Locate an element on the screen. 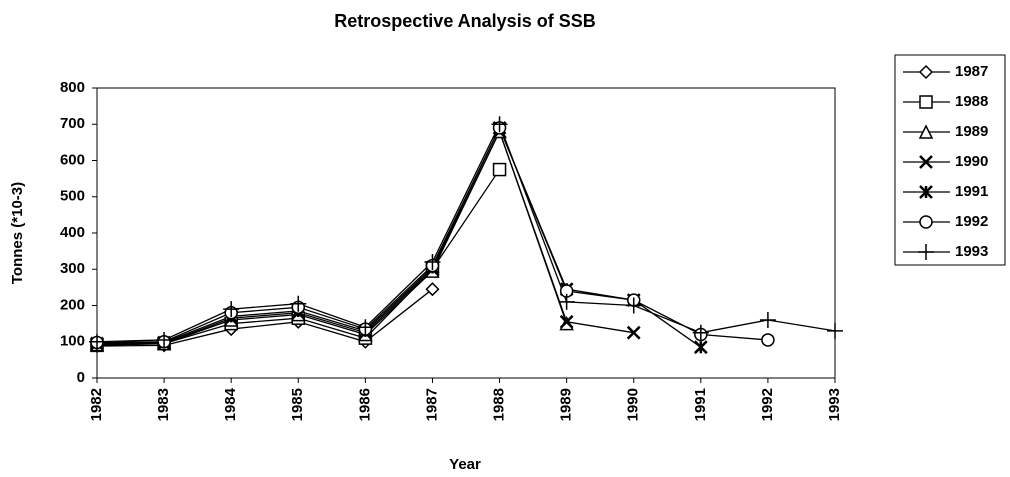  y-tick-label: 300 is located at coordinates (72, 268).